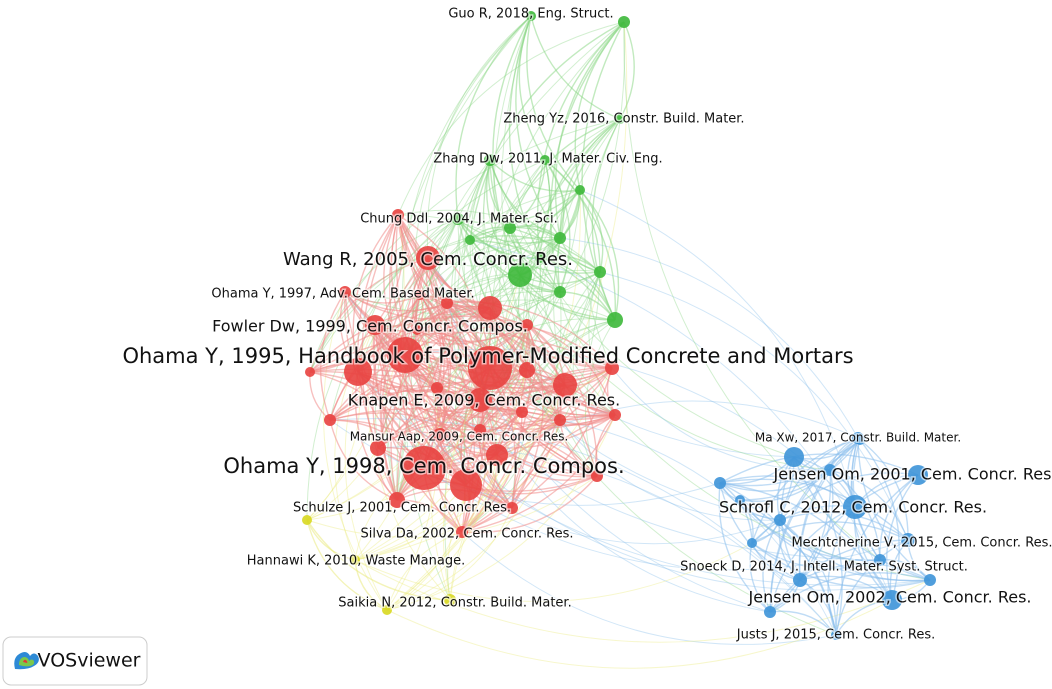 The image size is (1052, 689). I want to click on logo-text: VOSviewer, so click(89, 661).